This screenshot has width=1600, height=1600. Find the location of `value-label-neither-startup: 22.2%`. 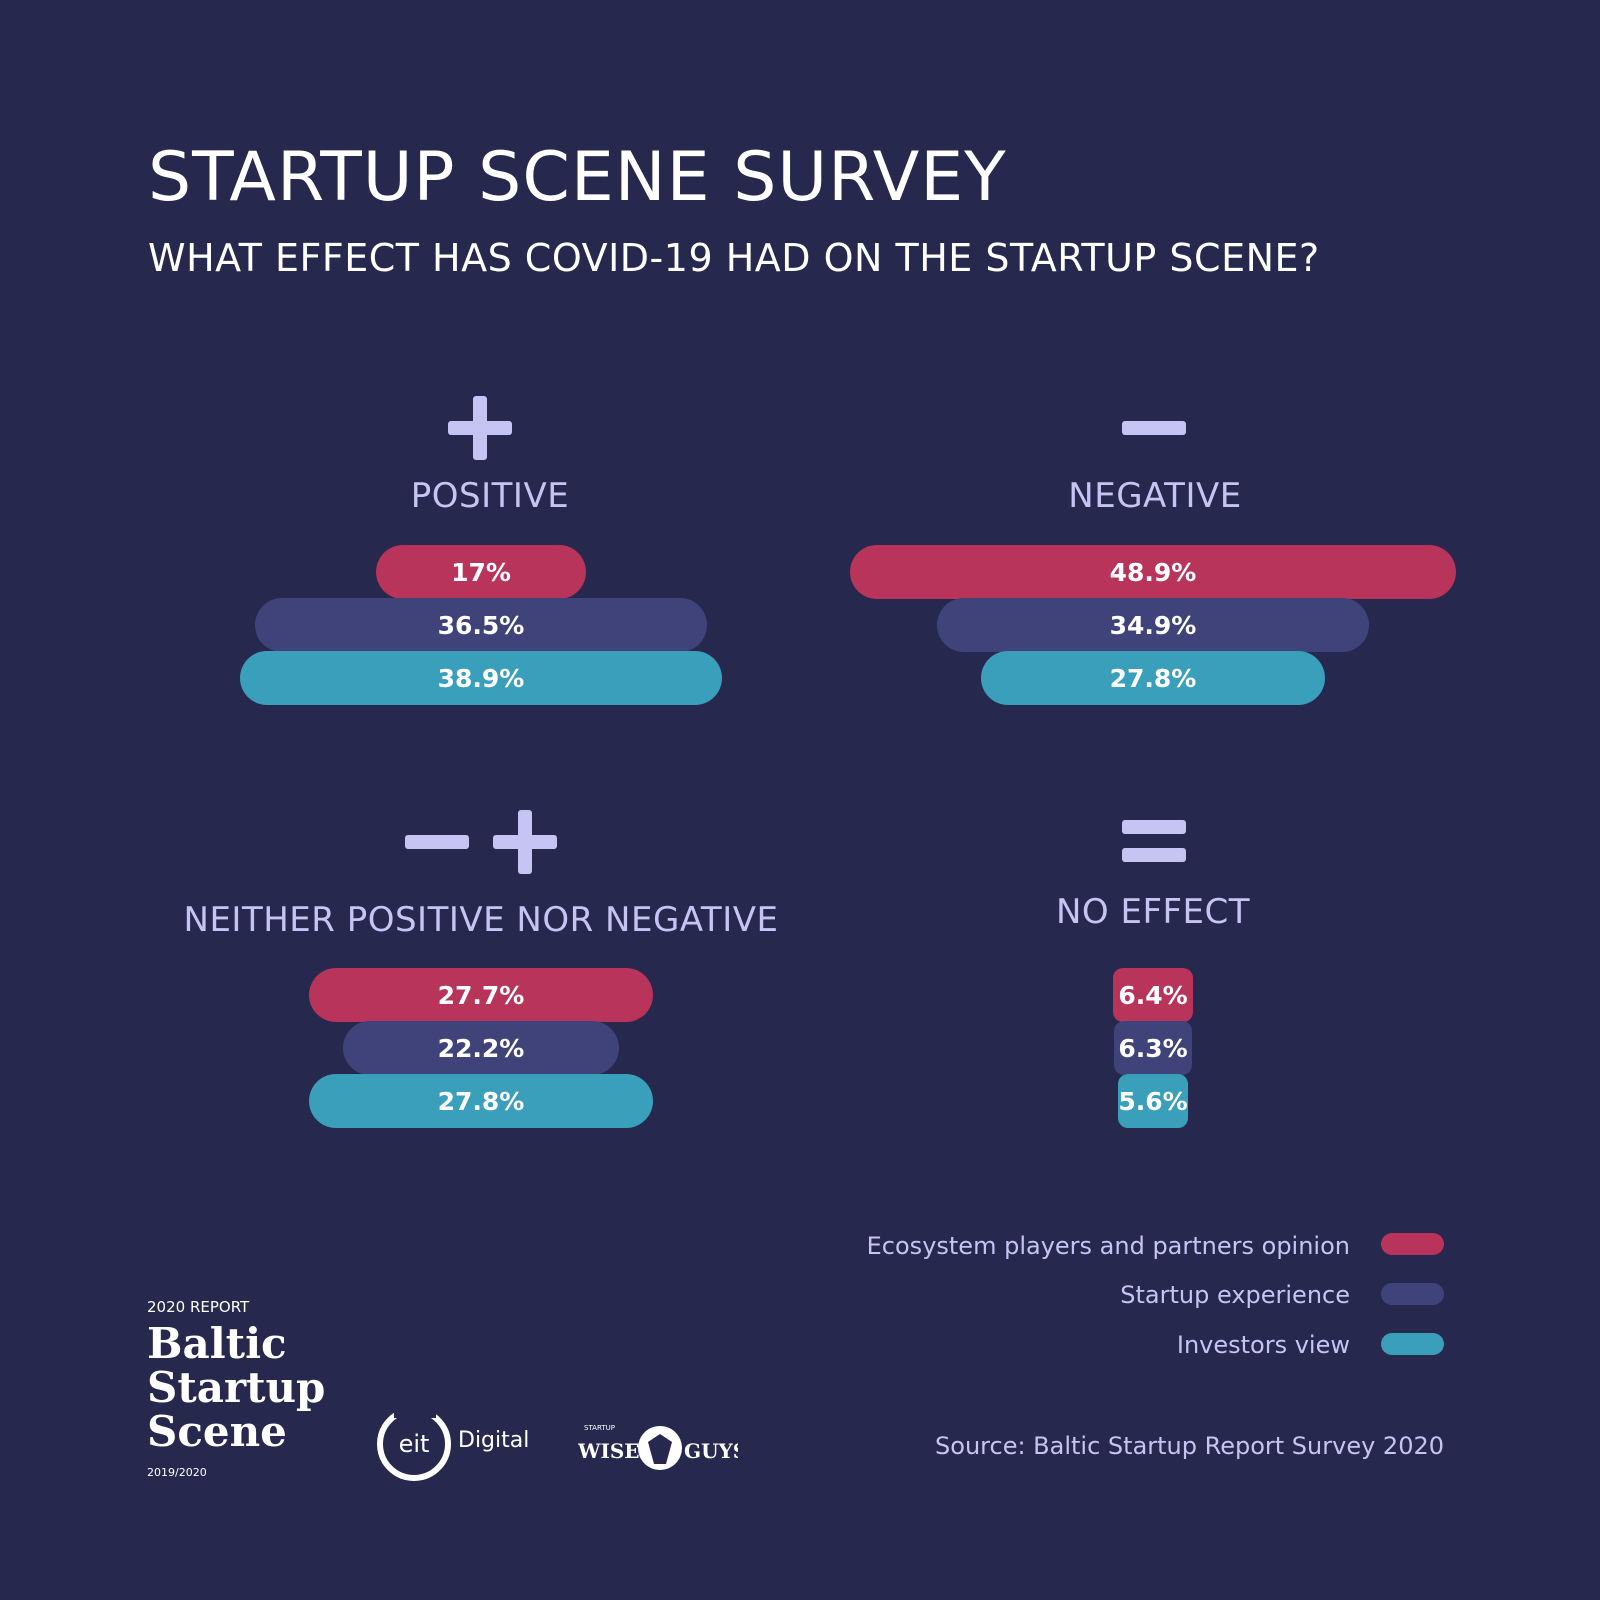

value-label-neither-startup: 22.2% is located at coordinates (481, 1048).